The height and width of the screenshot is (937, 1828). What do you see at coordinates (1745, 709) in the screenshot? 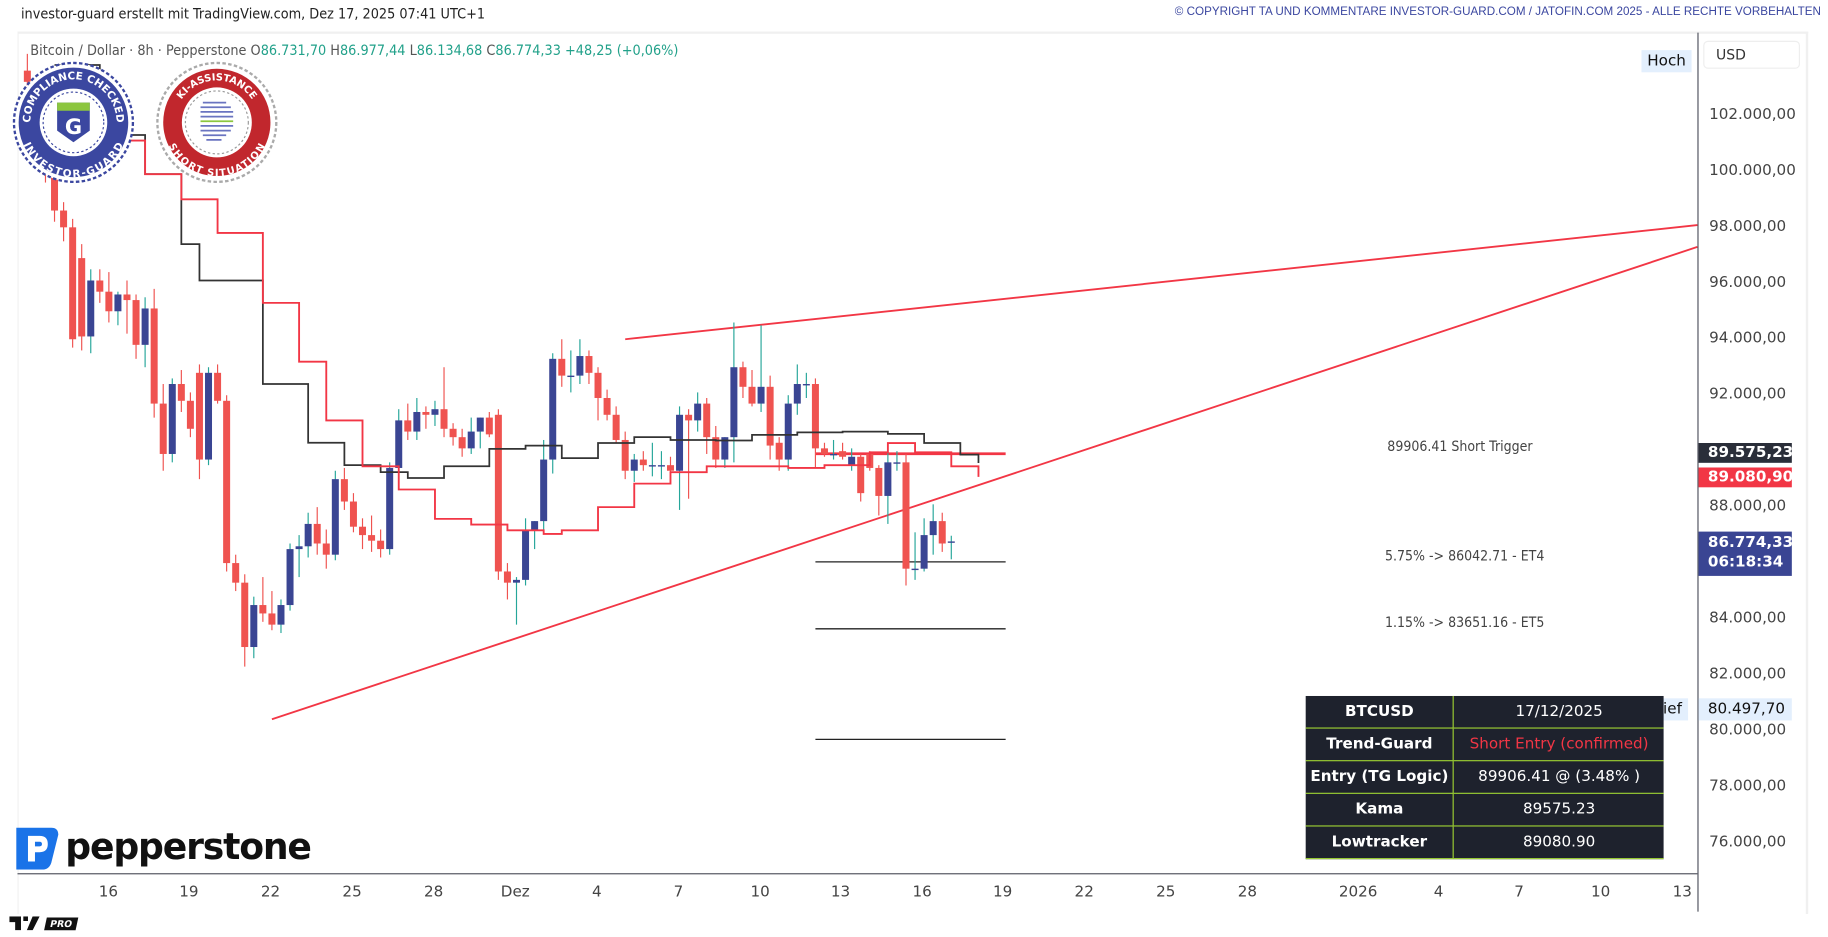
I see `low-value-tag: 80.497,70` at bounding box center [1745, 709].